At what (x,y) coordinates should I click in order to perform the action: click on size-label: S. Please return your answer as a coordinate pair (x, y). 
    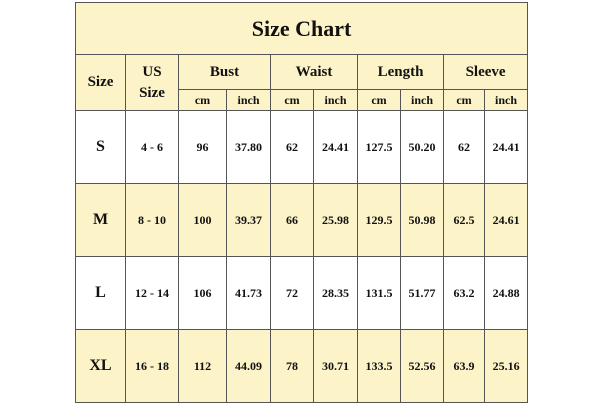
    Looking at the image, I should click on (100, 147).